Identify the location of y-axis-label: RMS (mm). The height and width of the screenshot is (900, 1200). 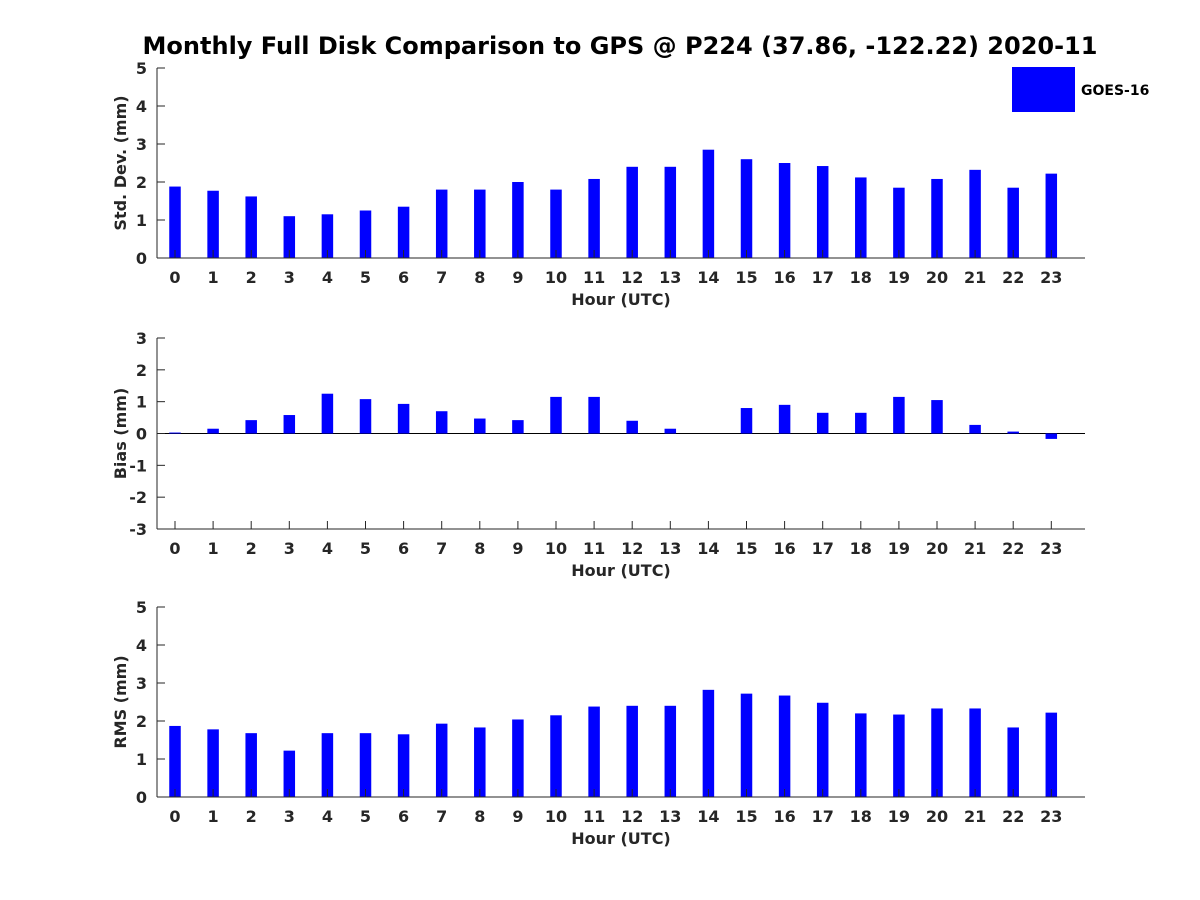
(120, 701).